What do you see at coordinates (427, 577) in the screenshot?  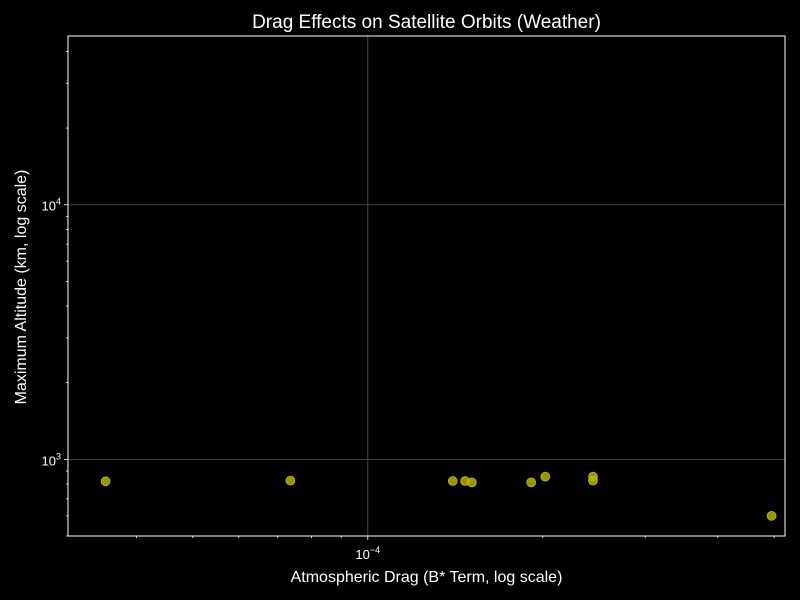 I see `x-axis-label: Atmospheric Drag (B* Term, log scale)` at bounding box center [427, 577].